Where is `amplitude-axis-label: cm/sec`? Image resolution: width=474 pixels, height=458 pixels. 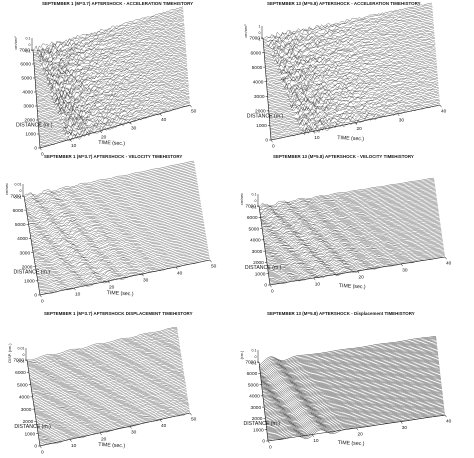 amplitude-axis-label: cm/sec is located at coordinates (242, 199).